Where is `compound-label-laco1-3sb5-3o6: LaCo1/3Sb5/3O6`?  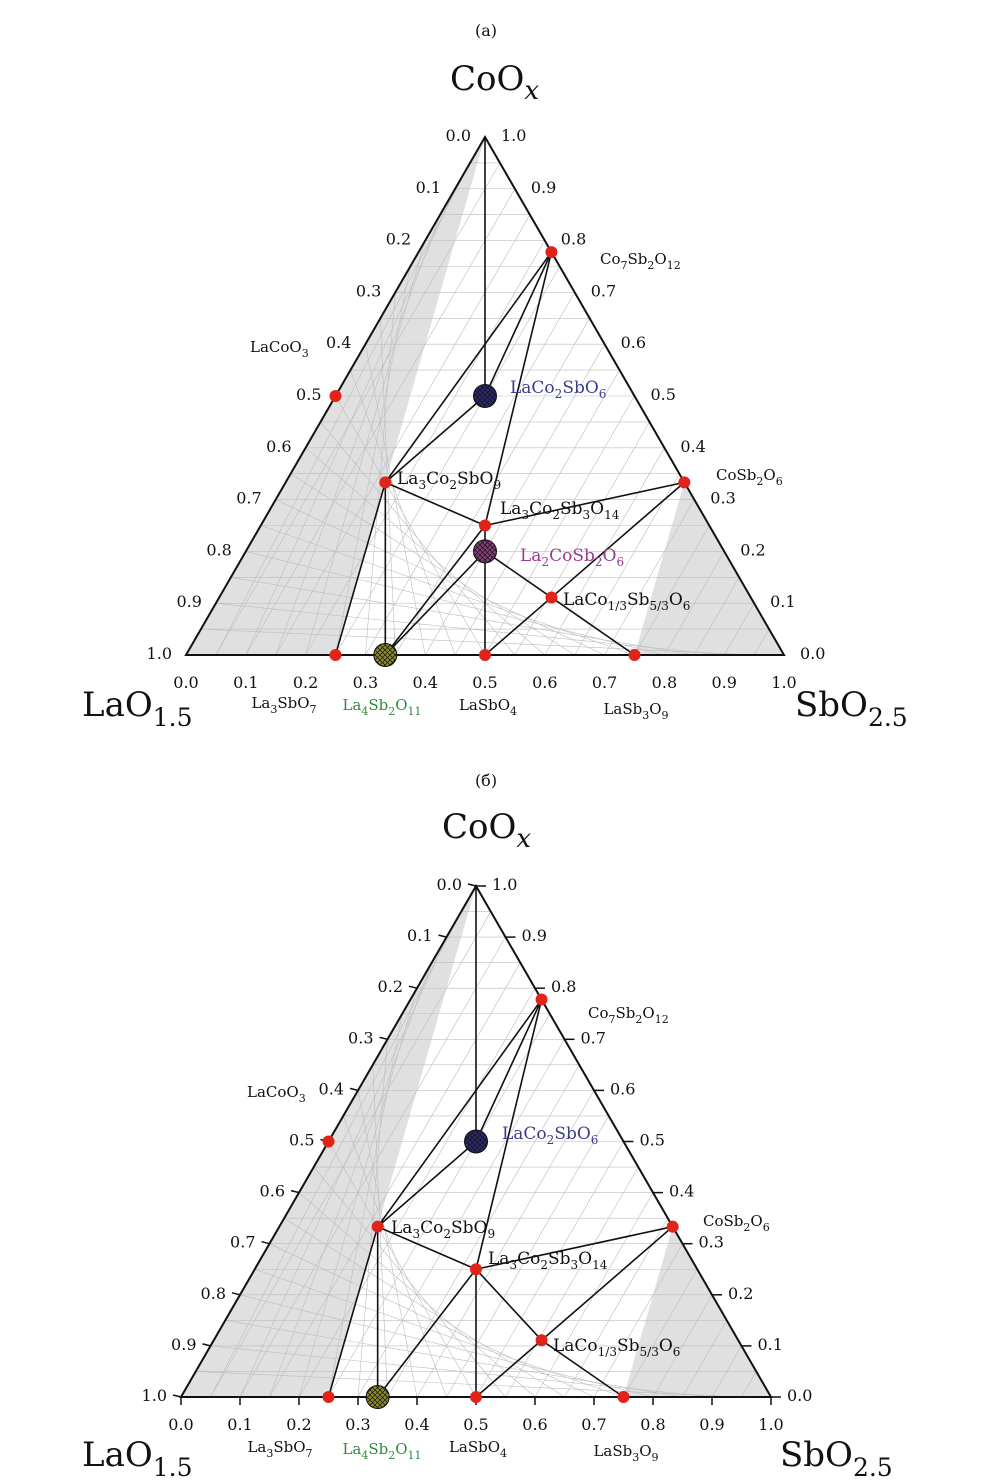
compound-label-laco1-3sb5-3o6: LaCo1/3Sb5/3O6 is located at coordinates (626, 601).